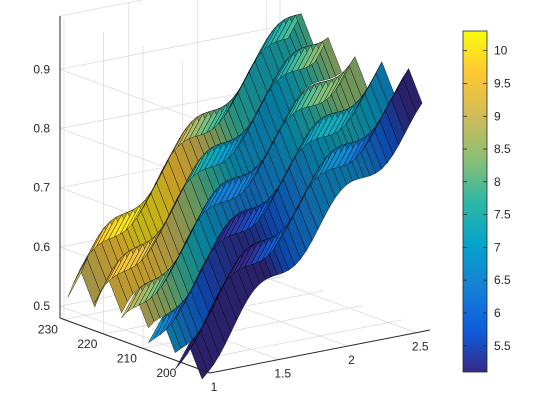  Describe the element at coordinates (497, 182) in the screenshot. I see `colorbar-tick-label: 8` at that location.